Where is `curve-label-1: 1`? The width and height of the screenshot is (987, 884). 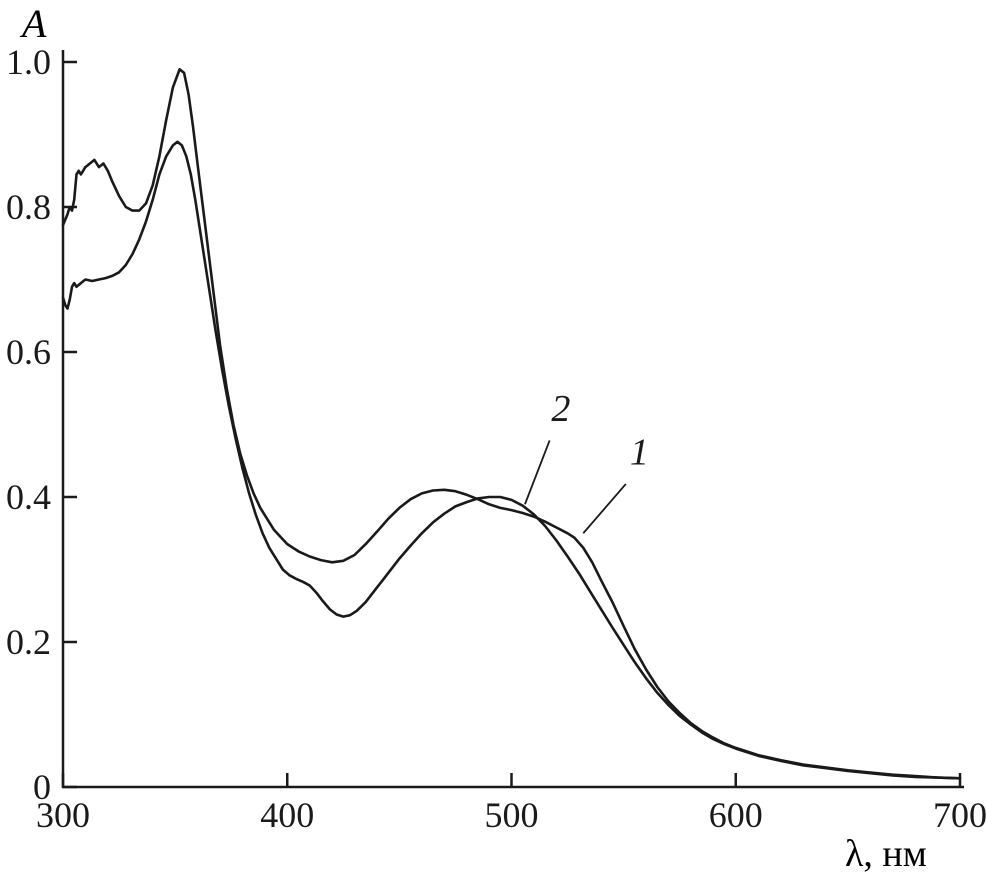
curve-label-1: 1 is located at coordinates (639, 452).